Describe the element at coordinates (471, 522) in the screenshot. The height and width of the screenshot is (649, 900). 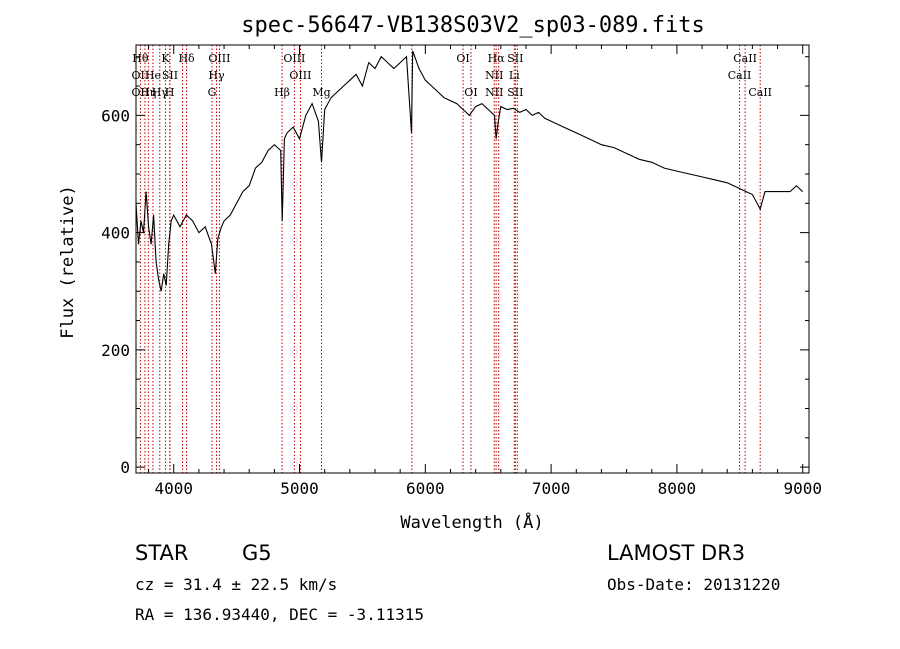
I see `x-axis-label: Wavelength (Å)` at that location.